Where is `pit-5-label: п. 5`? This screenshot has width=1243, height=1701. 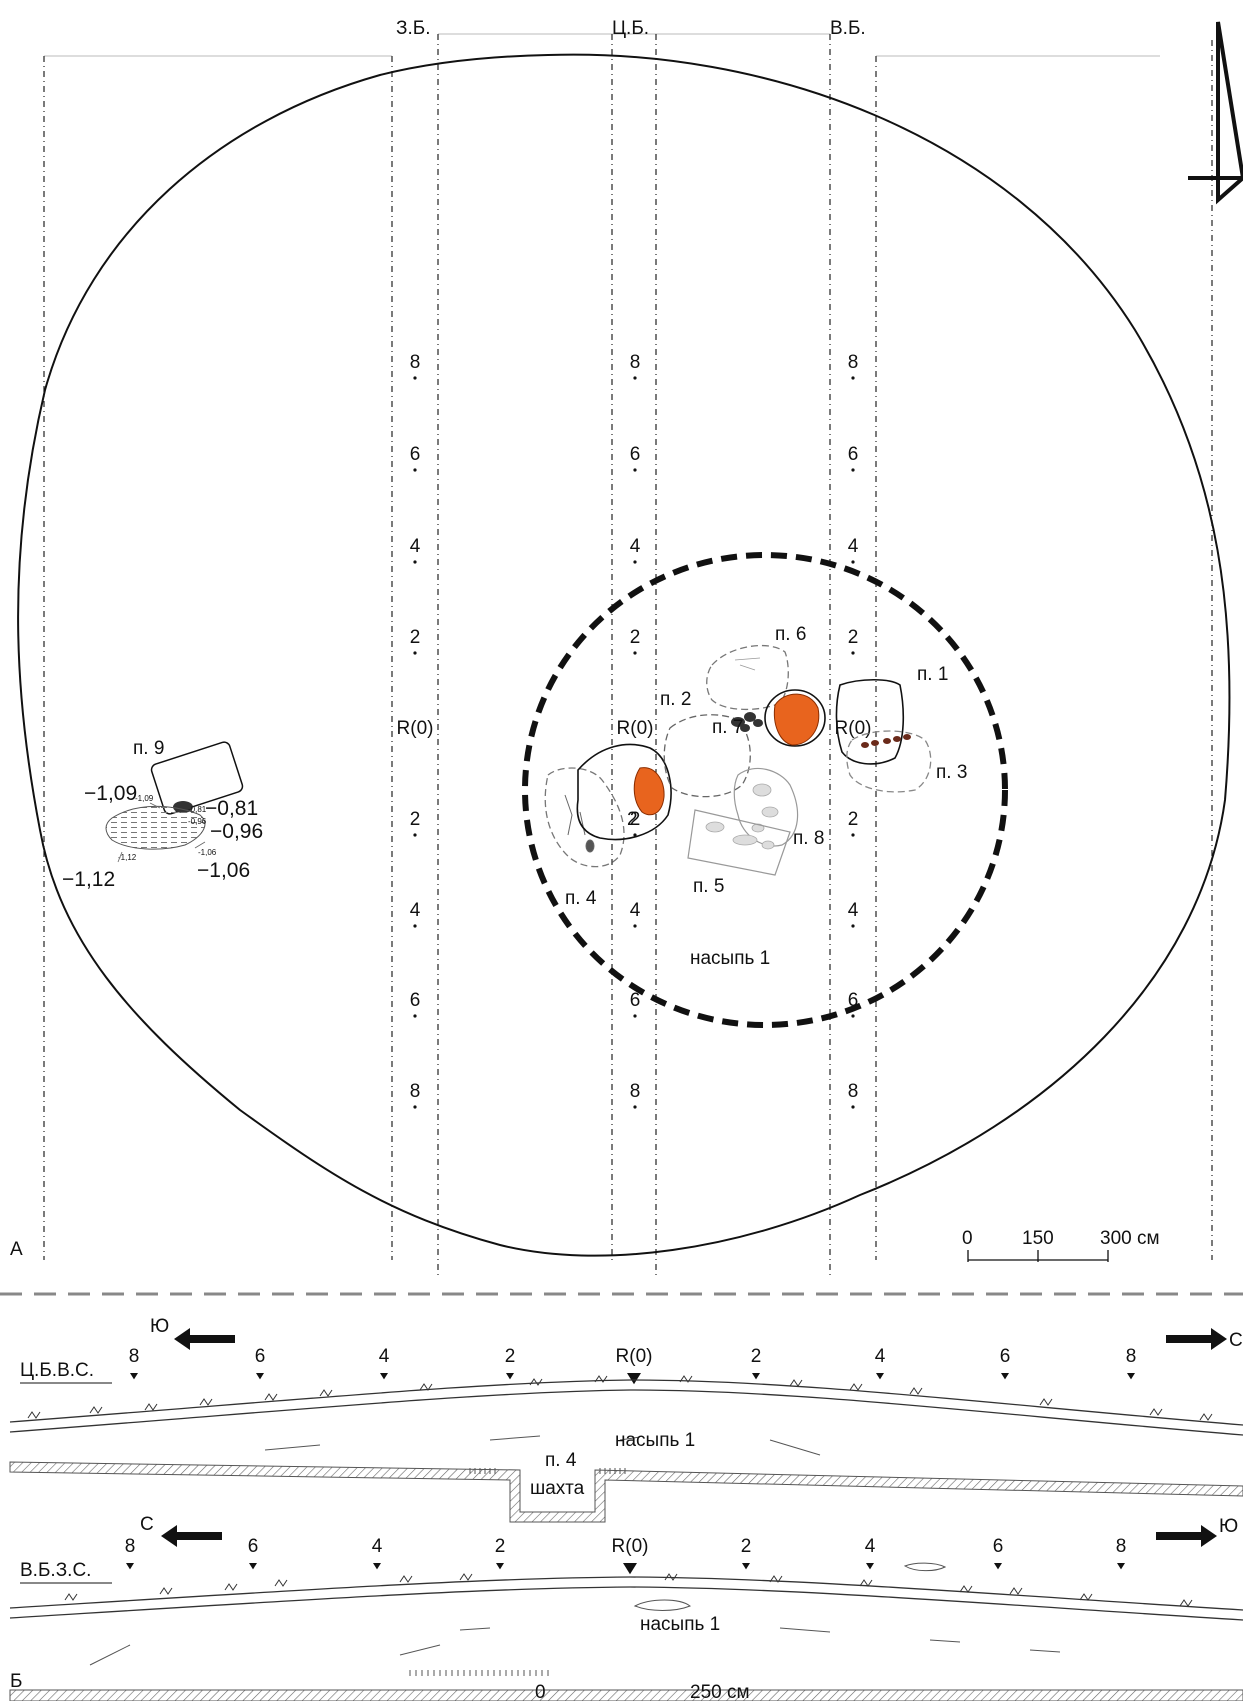 pit-5-label: п. 5 is located at coordinates (708, 886).